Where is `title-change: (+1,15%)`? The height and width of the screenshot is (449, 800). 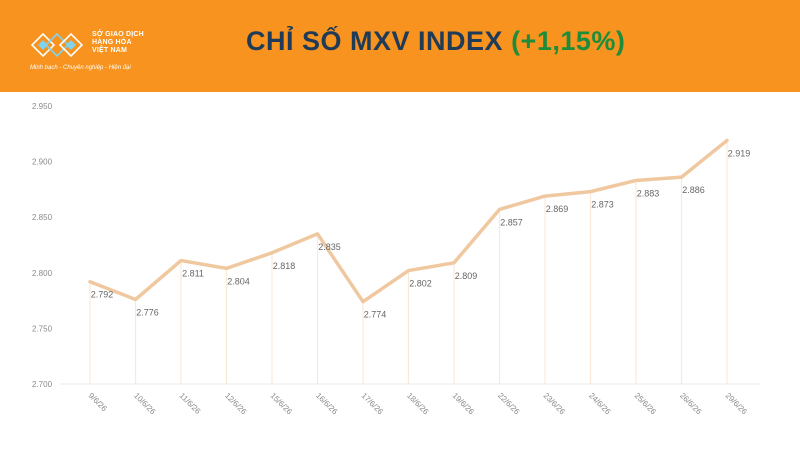
title-change: (+1,15%) is located at coordinates (568, 41).